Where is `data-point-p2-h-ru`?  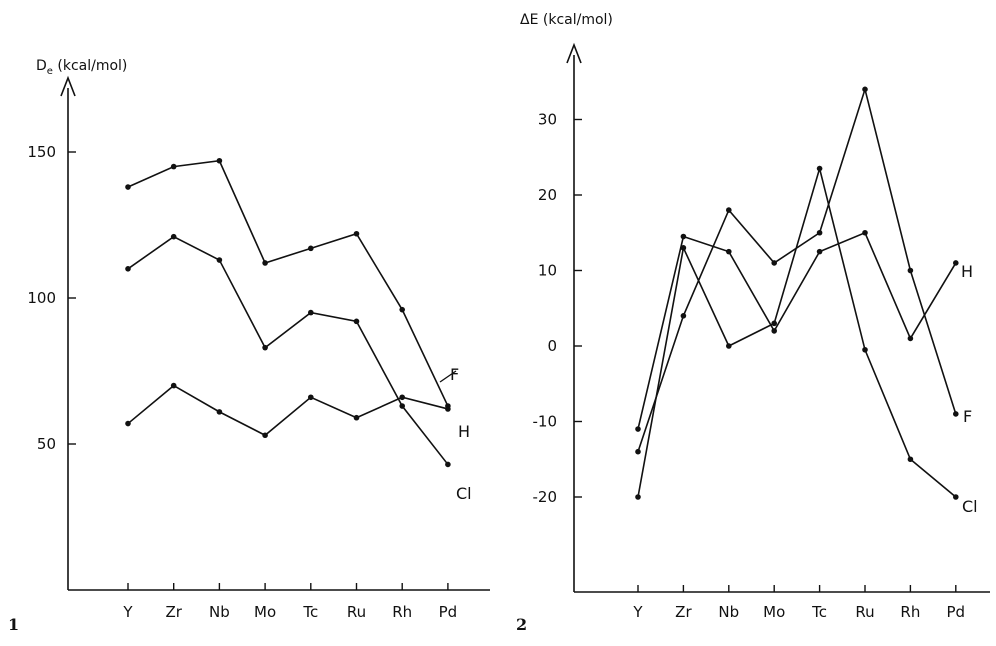
data-point-p2-h-ru is located at coordinates (865, 232).